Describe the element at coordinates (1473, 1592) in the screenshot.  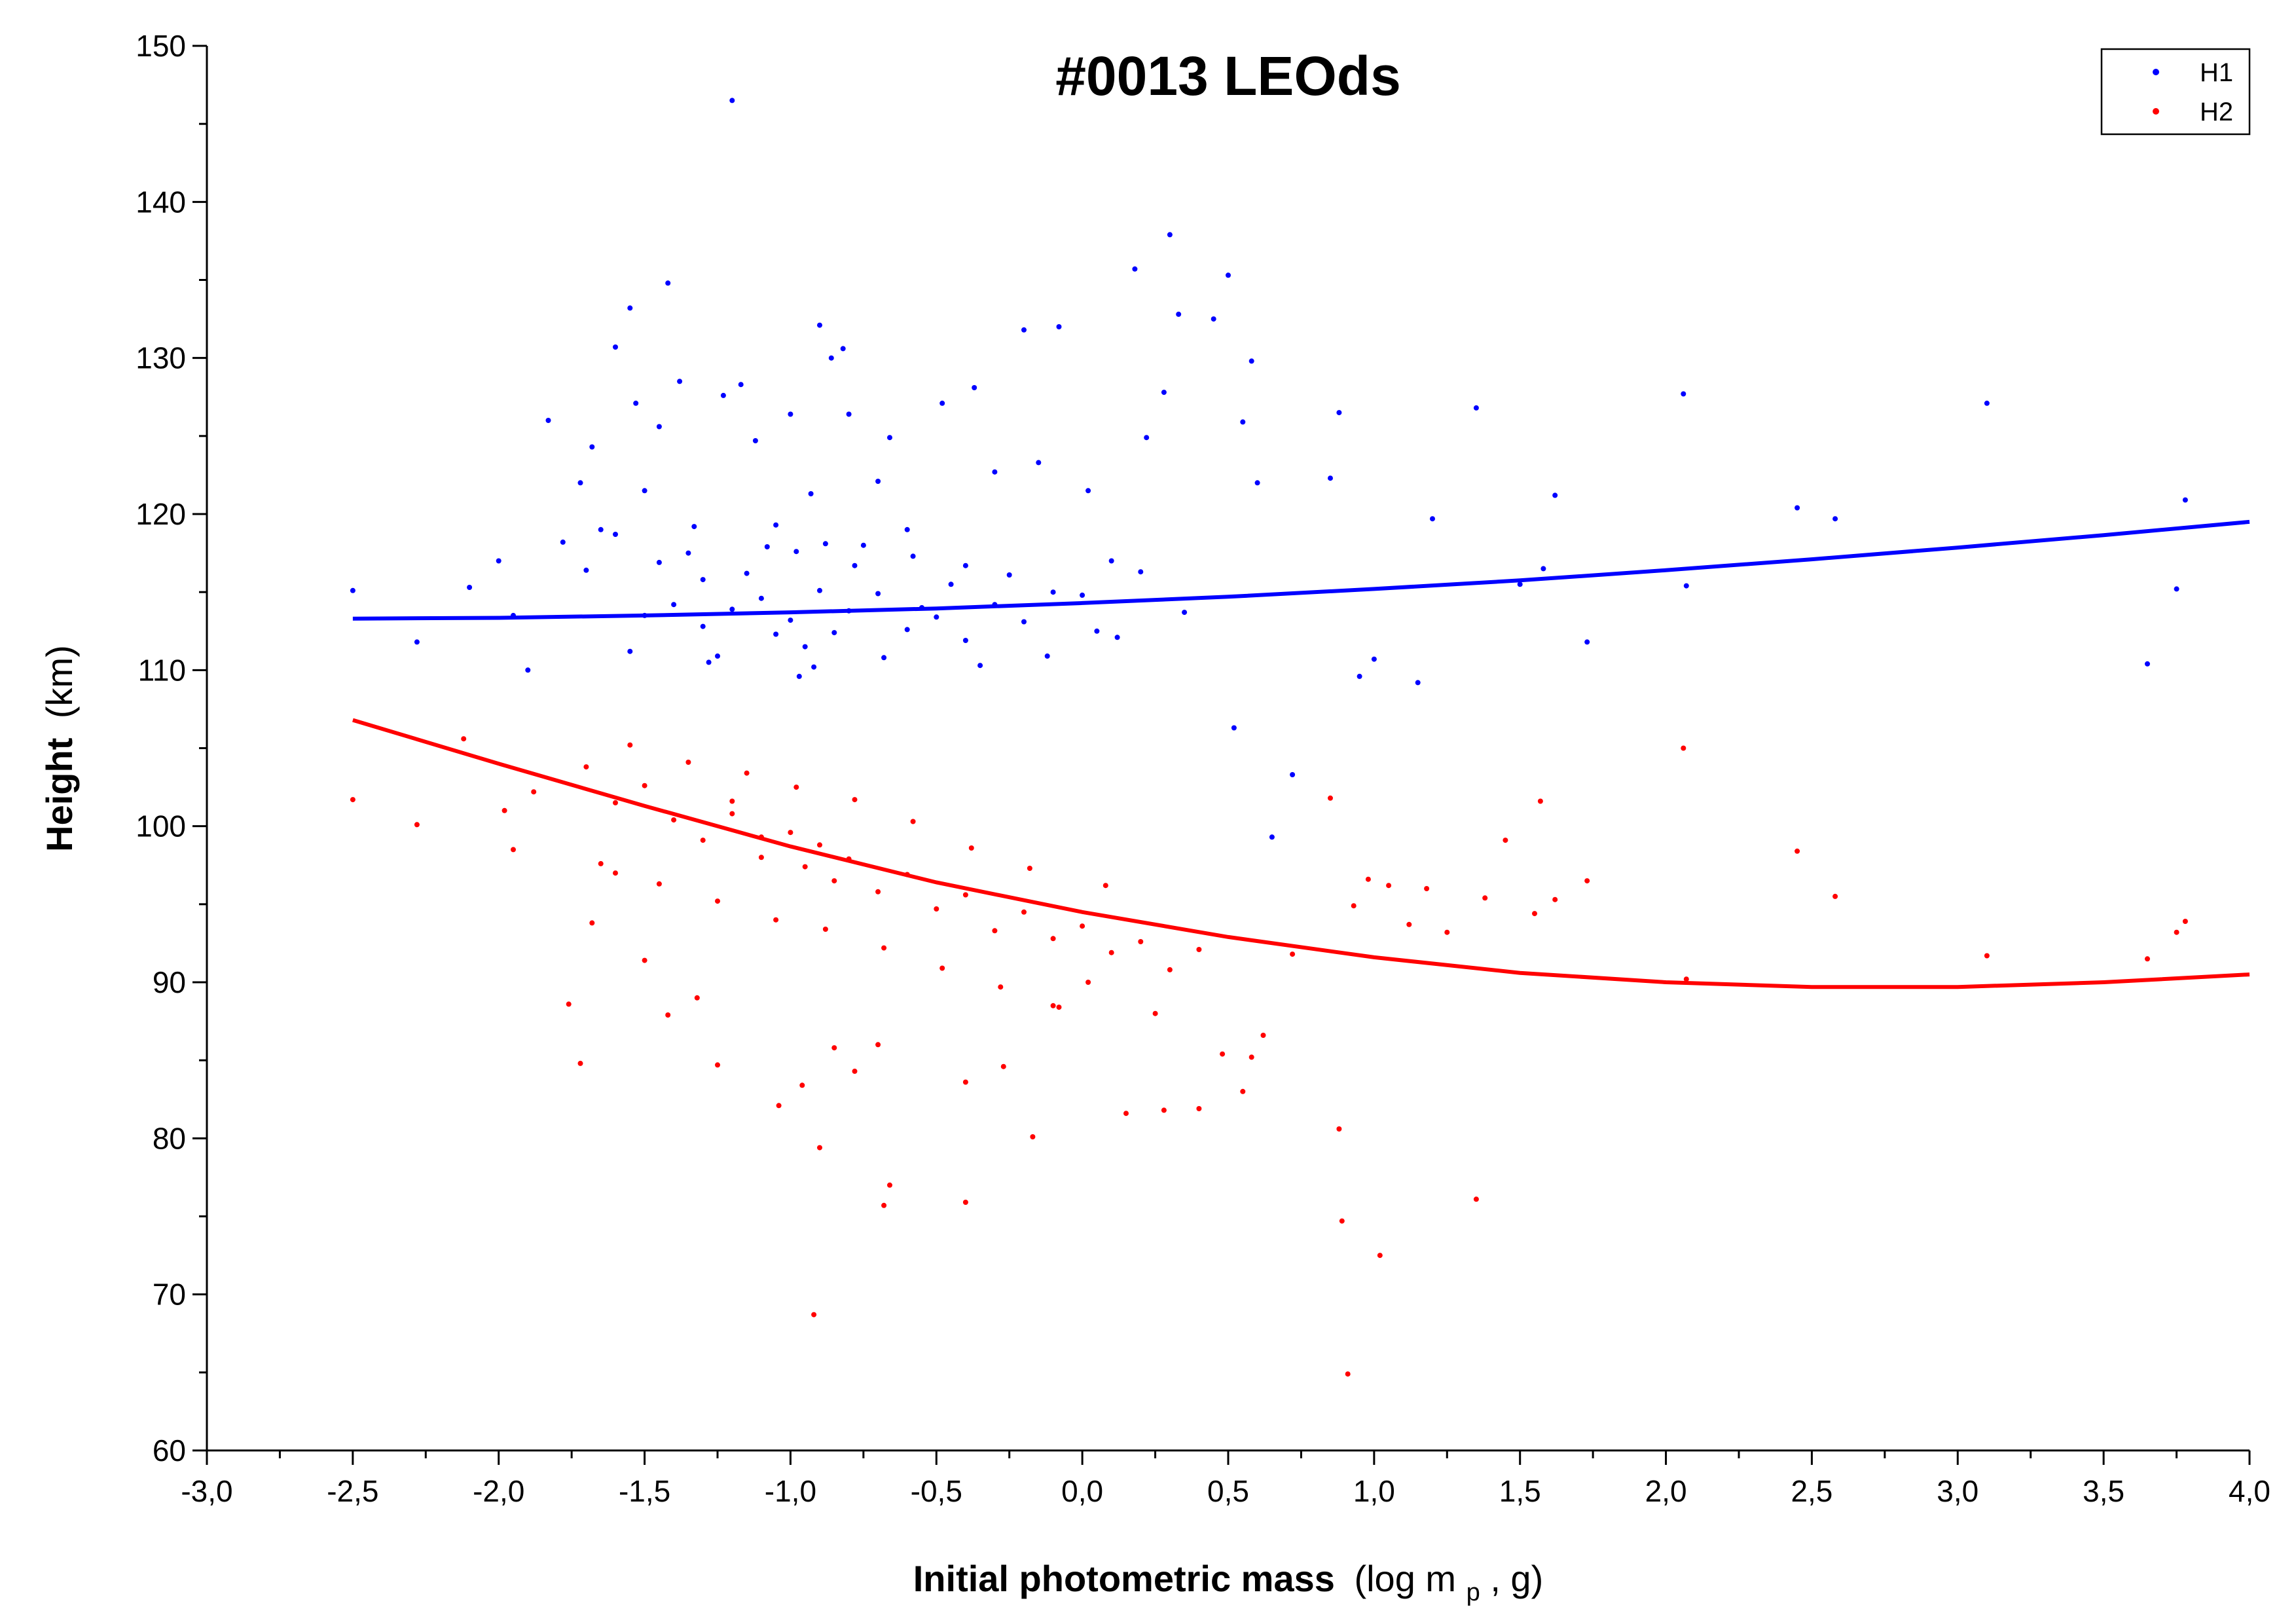
I see `x-axis-title-subscript: p` at that location.